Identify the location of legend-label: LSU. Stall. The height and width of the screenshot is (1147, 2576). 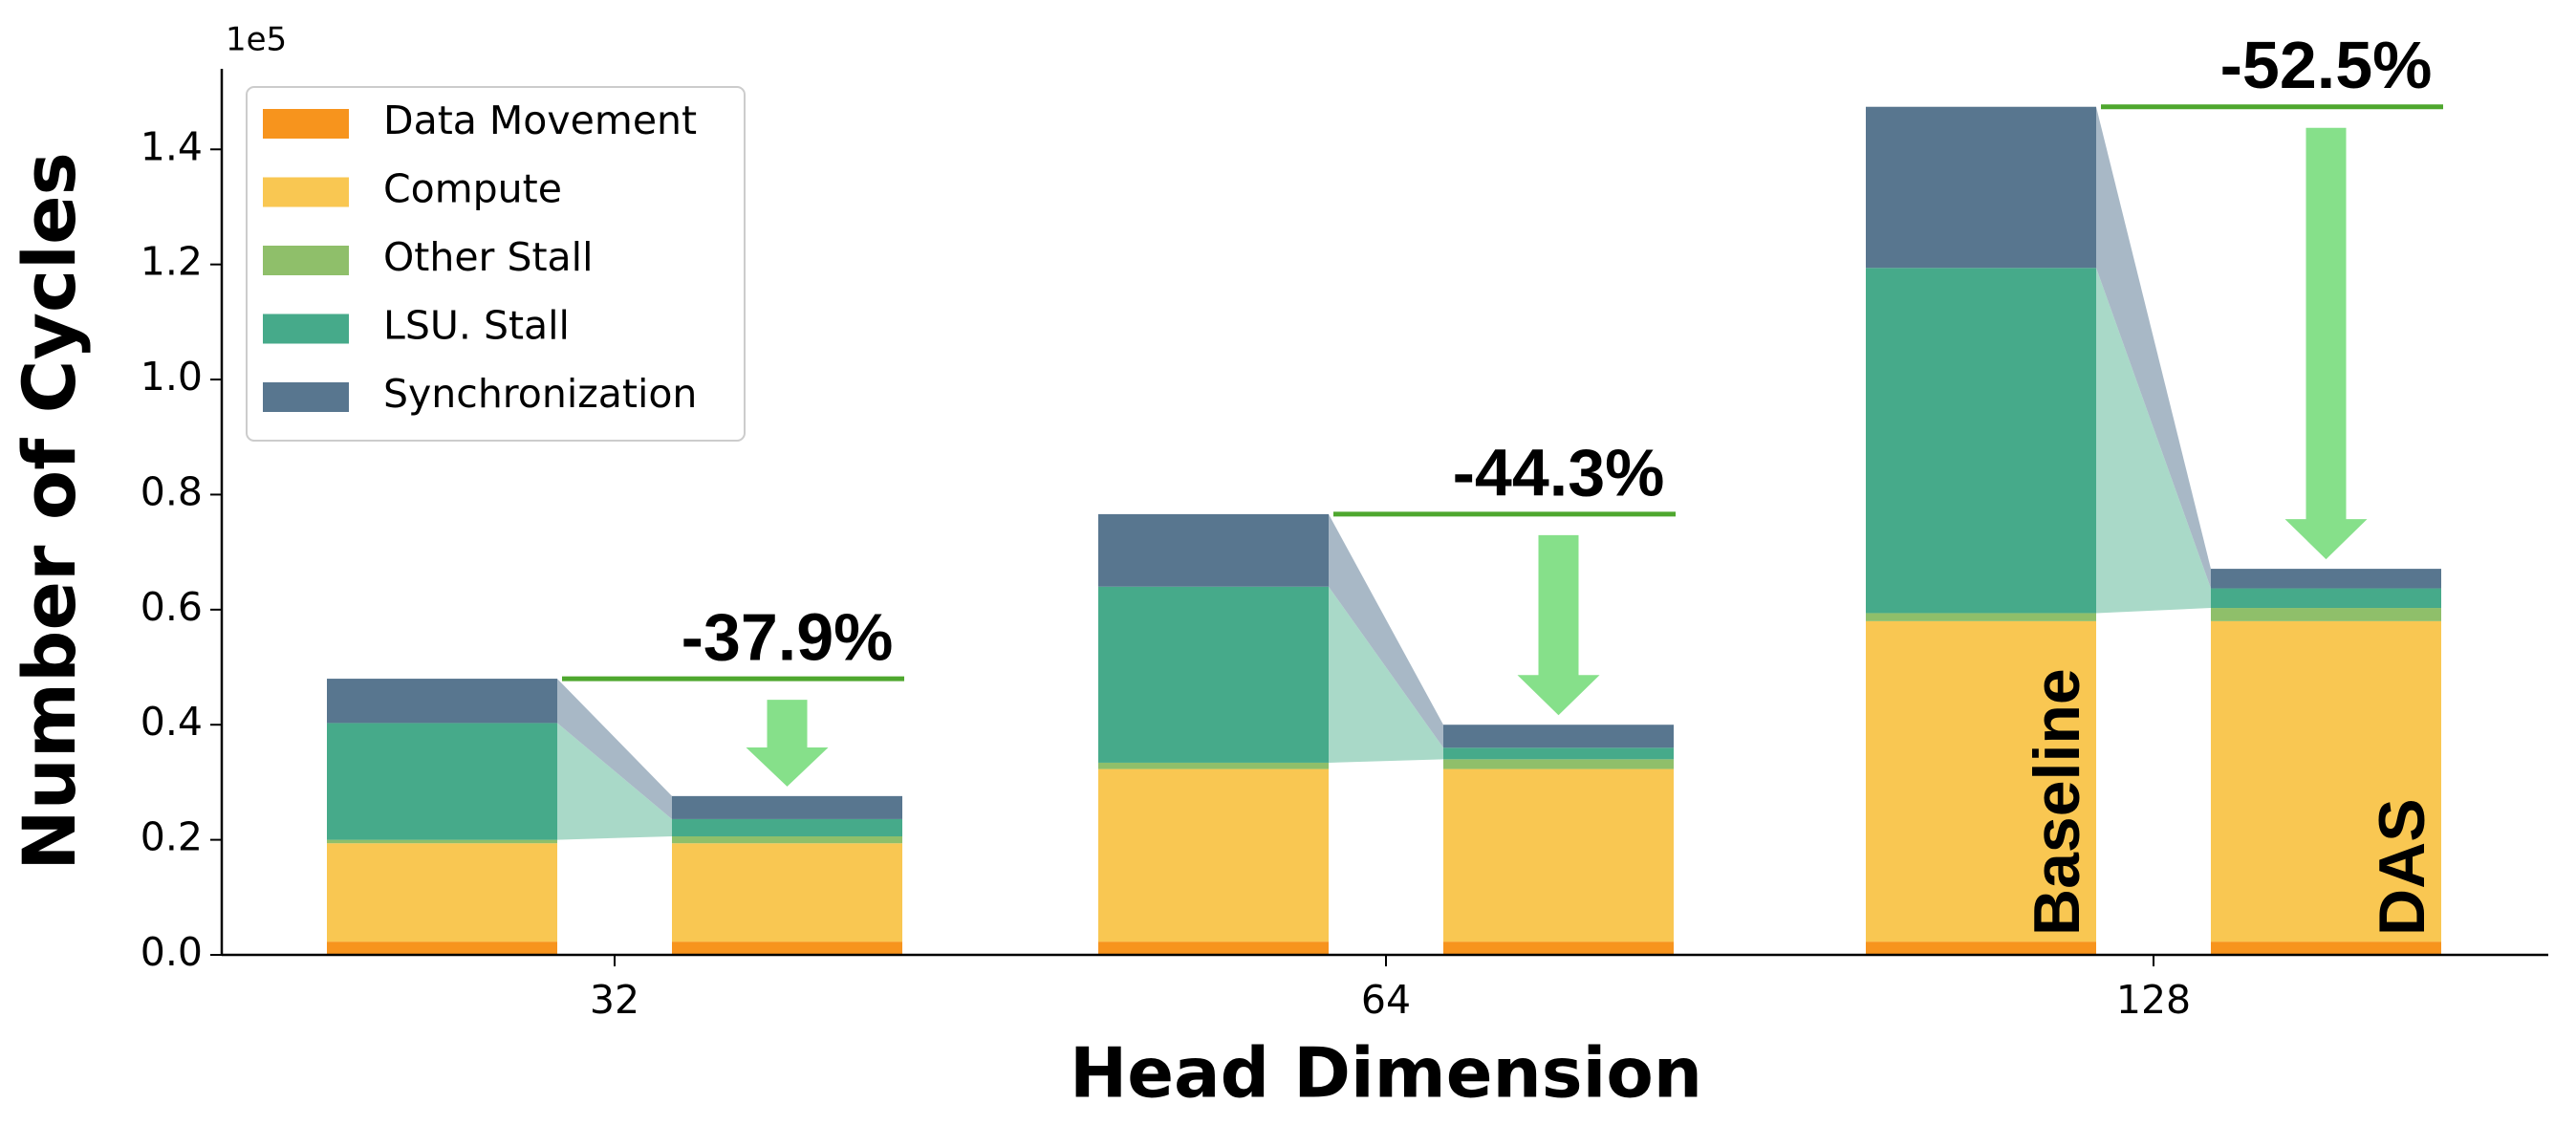
(476, 326).